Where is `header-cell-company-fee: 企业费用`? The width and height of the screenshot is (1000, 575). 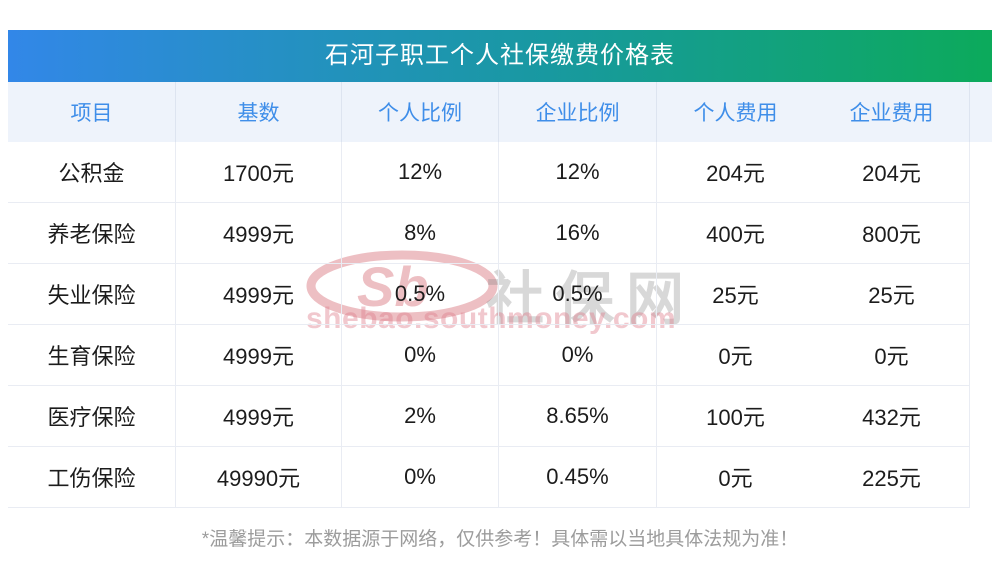 header-cell-company-fee: 企业费用 is located at coordinates (892, 112).